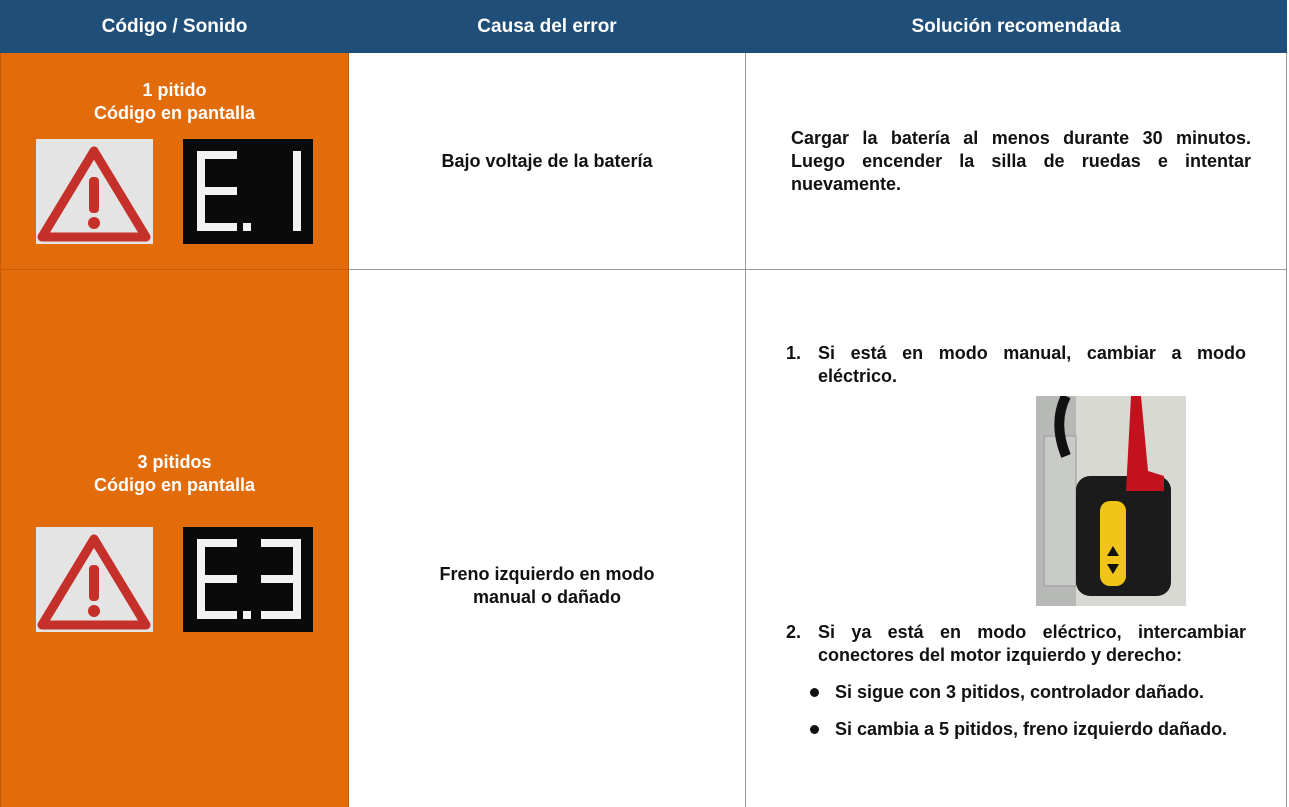 The image size is (1289, 807). I want to click on cause-text: Freno izquierdo en modo manual o dañado, so click(547, 585).